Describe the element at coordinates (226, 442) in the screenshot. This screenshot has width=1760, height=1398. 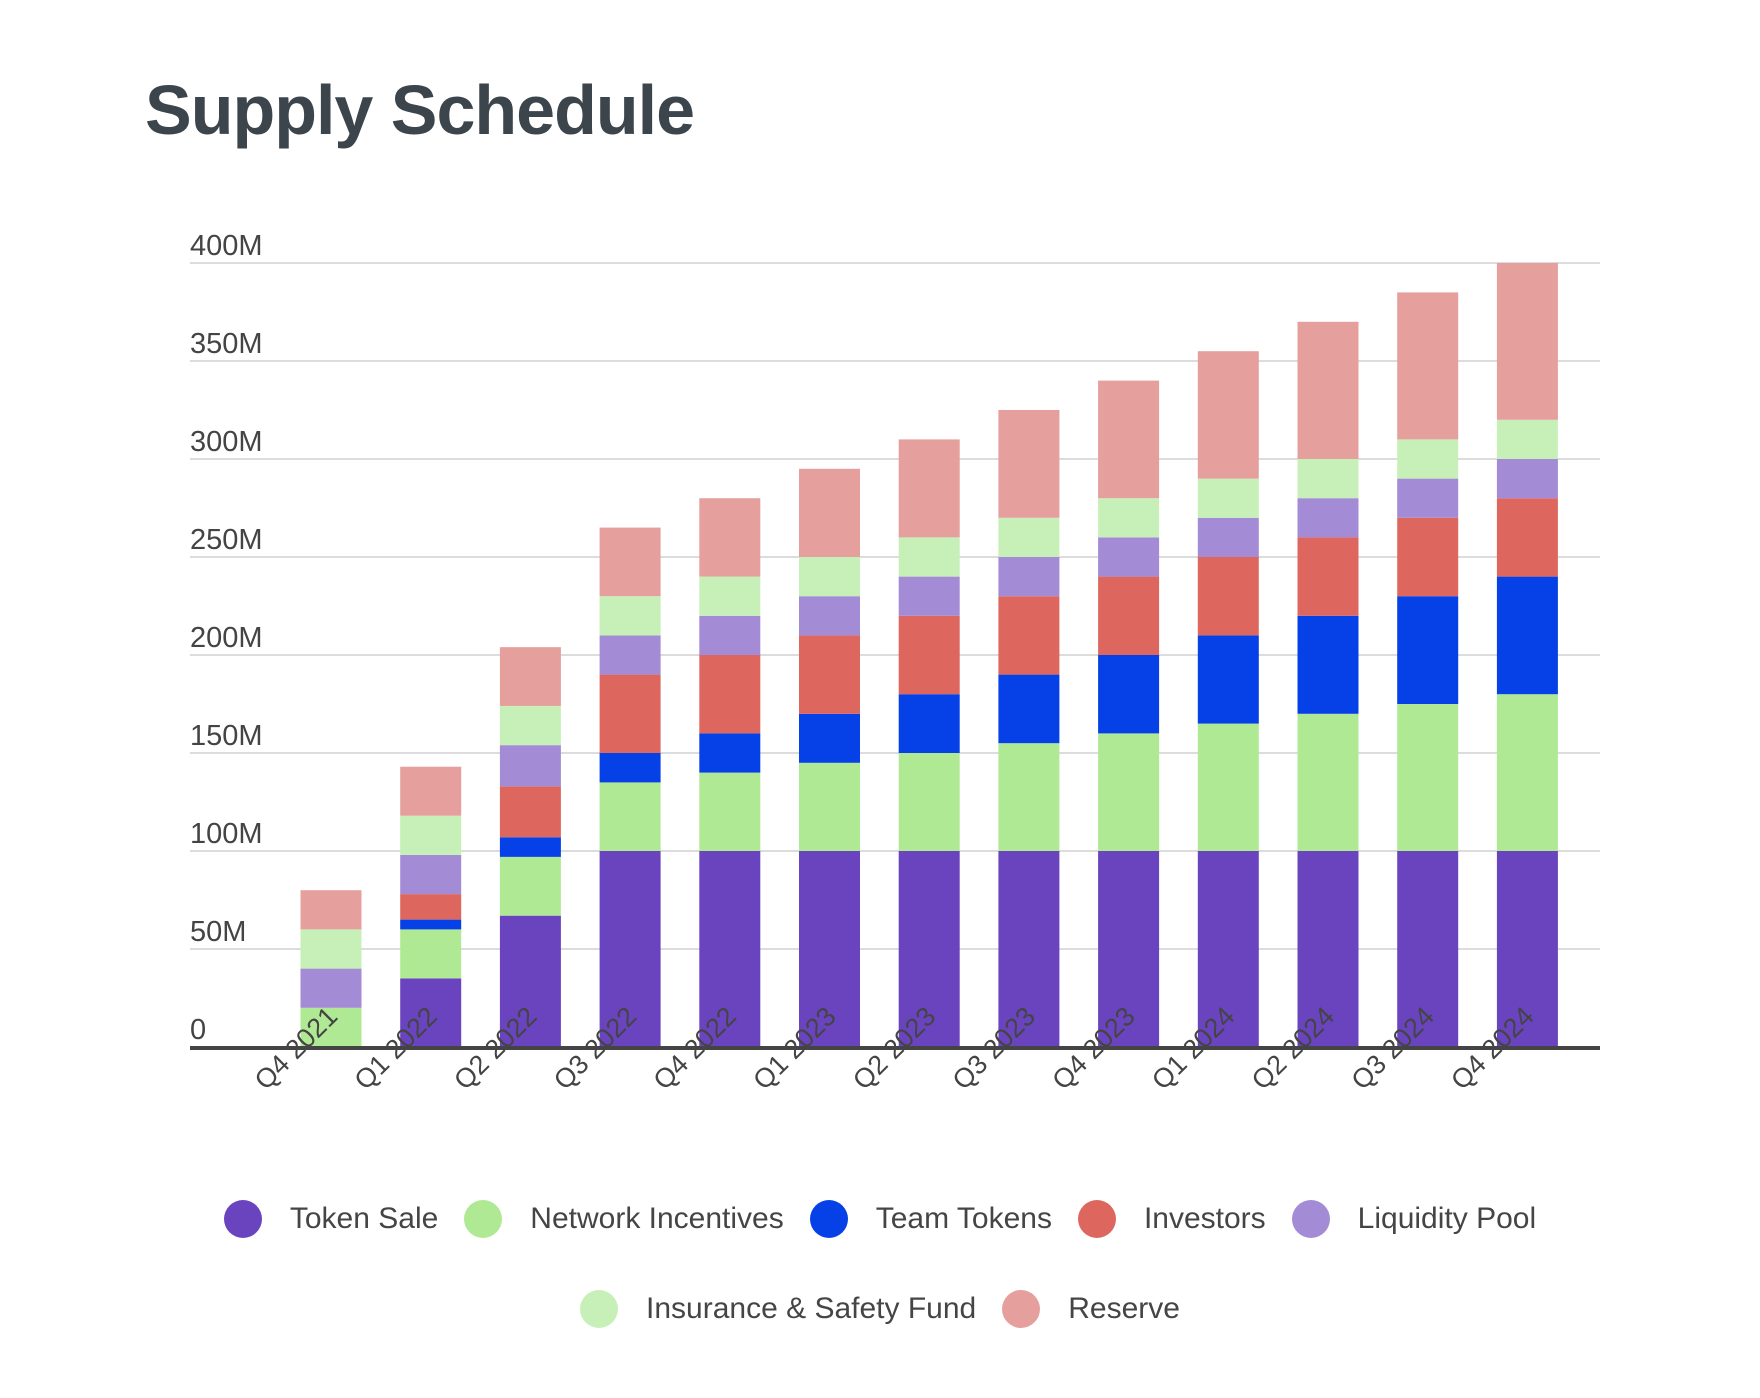
I see `y-tick-label: 300M` at that location.